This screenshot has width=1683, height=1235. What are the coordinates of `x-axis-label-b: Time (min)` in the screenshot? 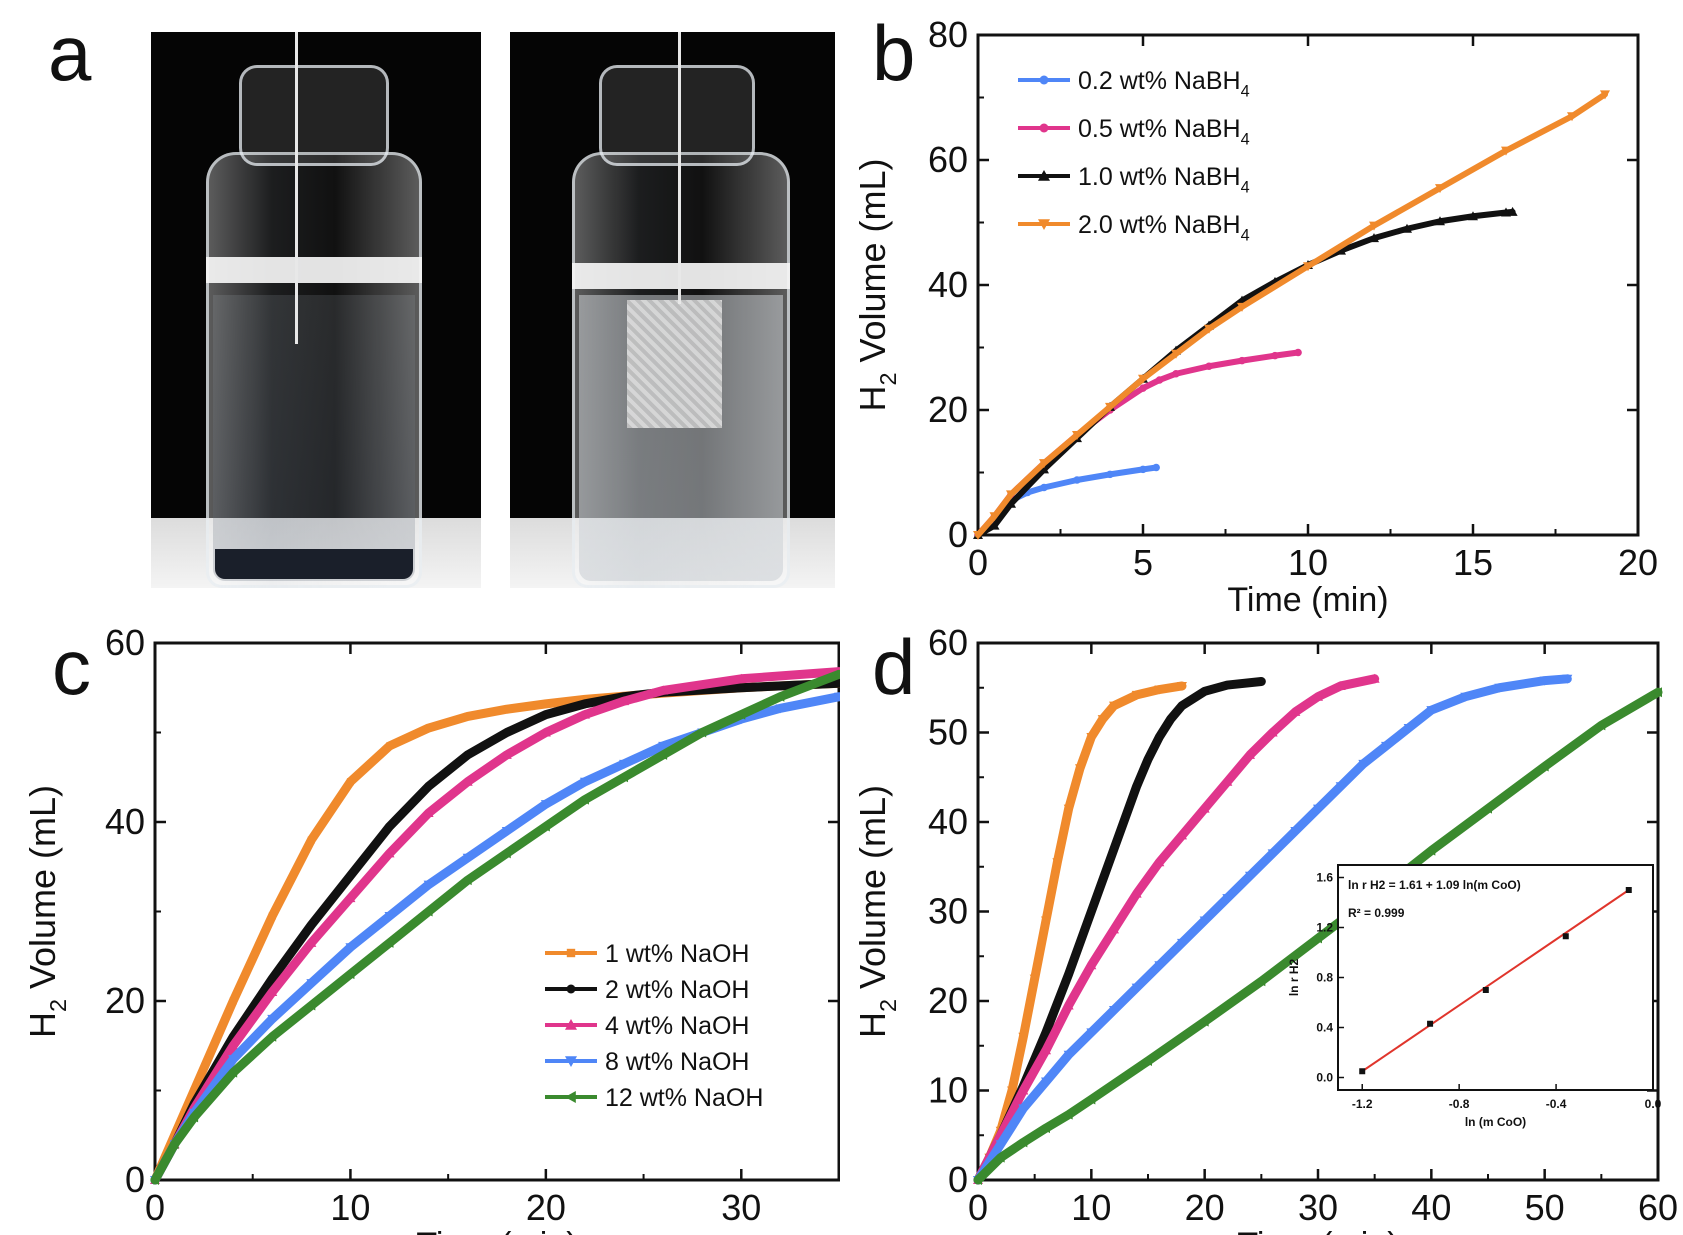 It's located at (1307, 600).